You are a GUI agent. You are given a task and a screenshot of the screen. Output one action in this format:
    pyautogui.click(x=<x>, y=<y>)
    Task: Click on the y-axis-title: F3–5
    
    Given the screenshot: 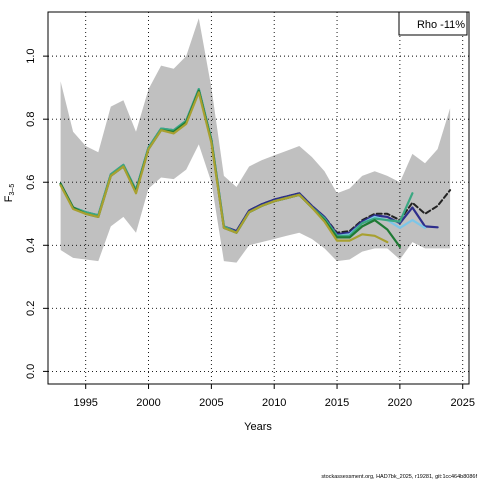 What is the action you would take?
    pyautogui.click(x=9, y=193)
    